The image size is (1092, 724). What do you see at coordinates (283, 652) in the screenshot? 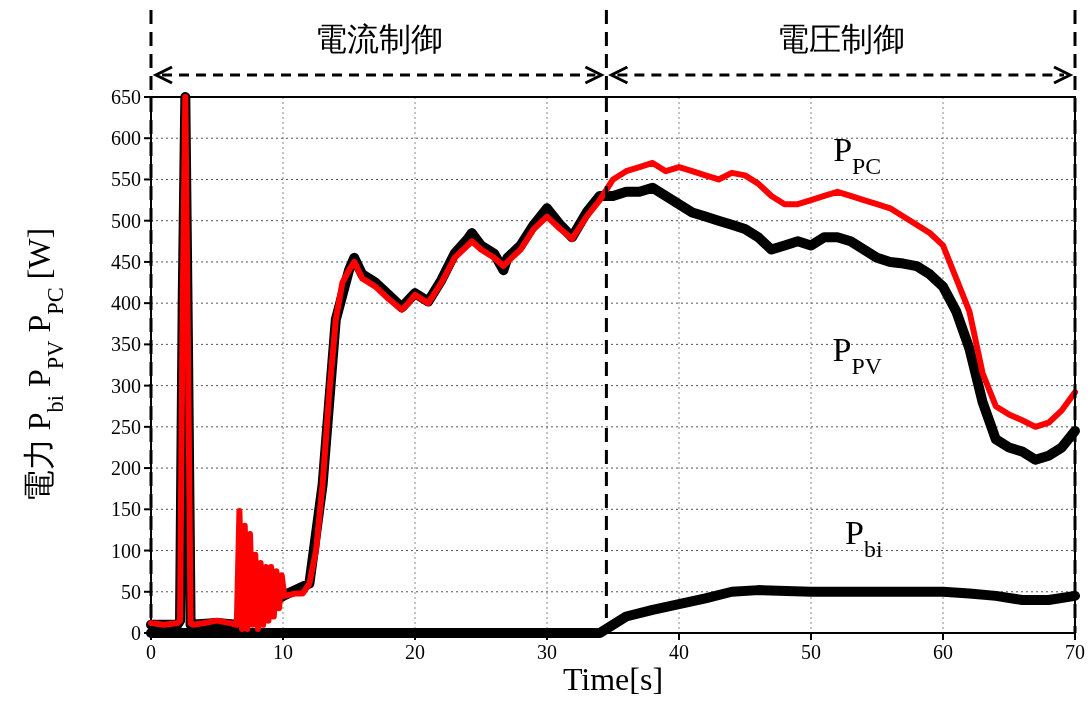
I see `x-tick-label: 10` at bounding box center [283, 652].